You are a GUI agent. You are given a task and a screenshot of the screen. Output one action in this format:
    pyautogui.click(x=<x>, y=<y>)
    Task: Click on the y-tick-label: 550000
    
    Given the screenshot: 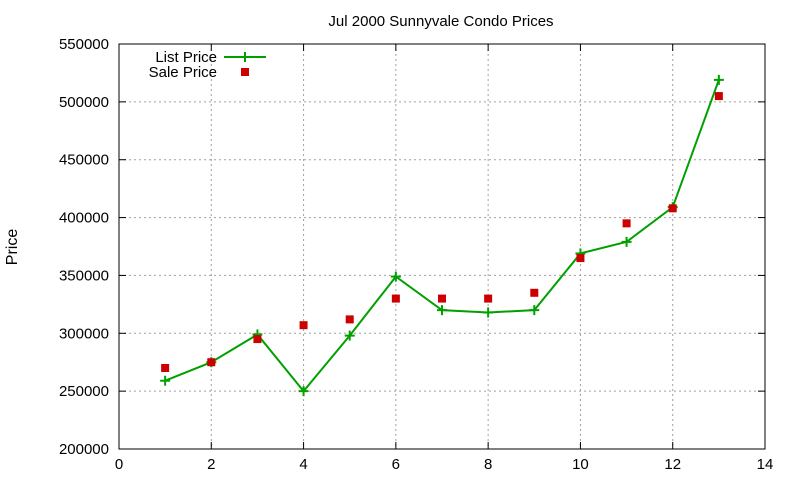 What is the action you would take?
    pyautogui.click(x=84, y=44)
    